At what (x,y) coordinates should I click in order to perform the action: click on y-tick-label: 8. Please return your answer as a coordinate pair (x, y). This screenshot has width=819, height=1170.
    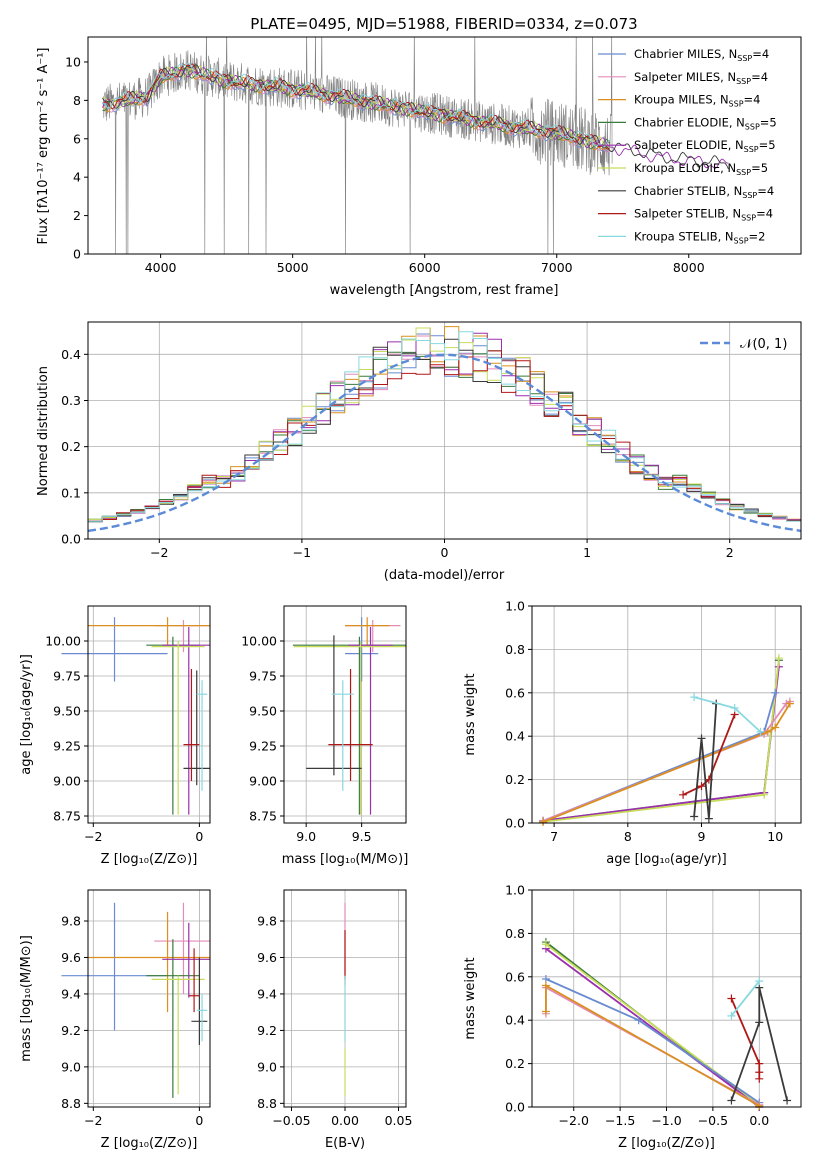
    Looking at the image, I should click on (77, 100).